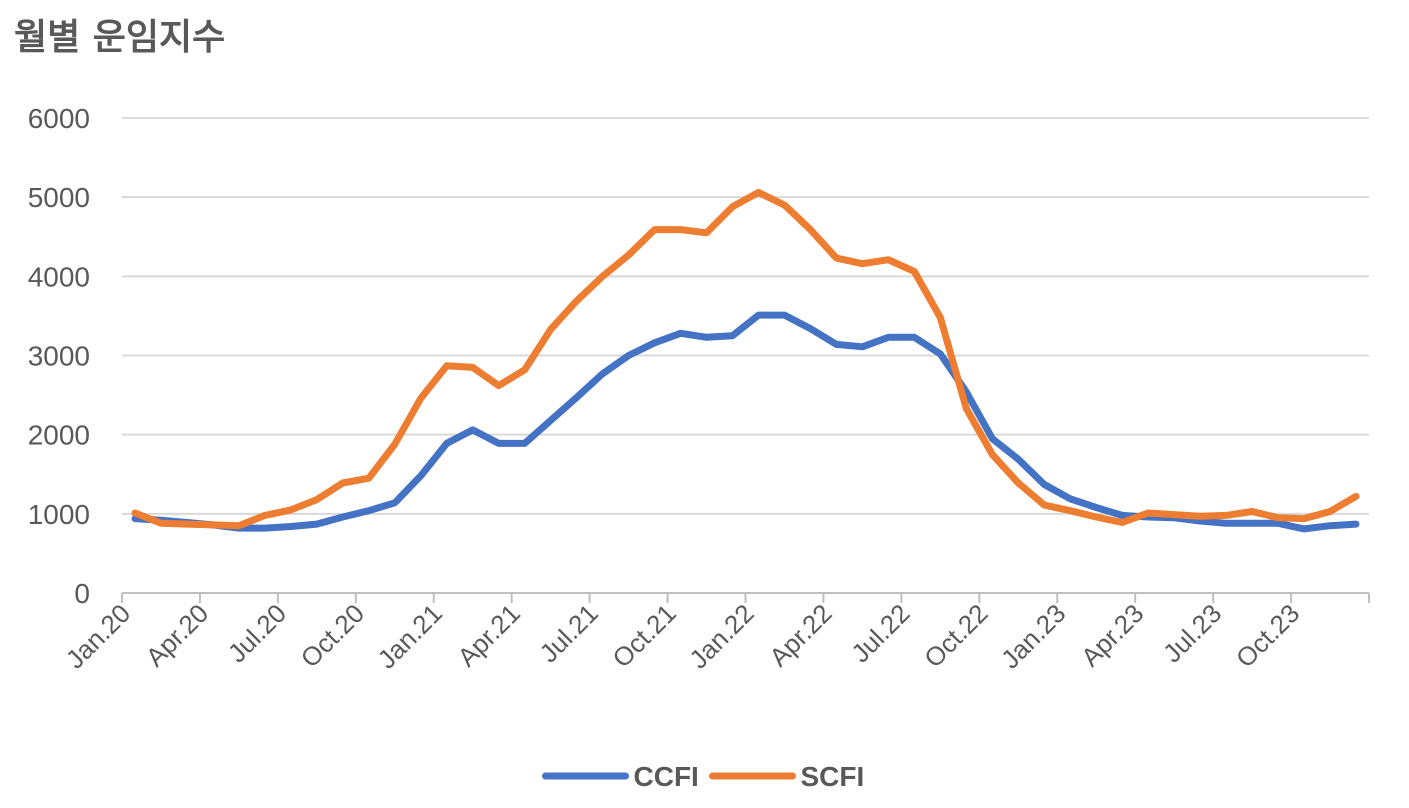 The width and height of the screenshot is (1409, 808). Describe the element at coordinates (98, 636) in the screenshot. I see `x-tick-label: Jan.20` at that location.